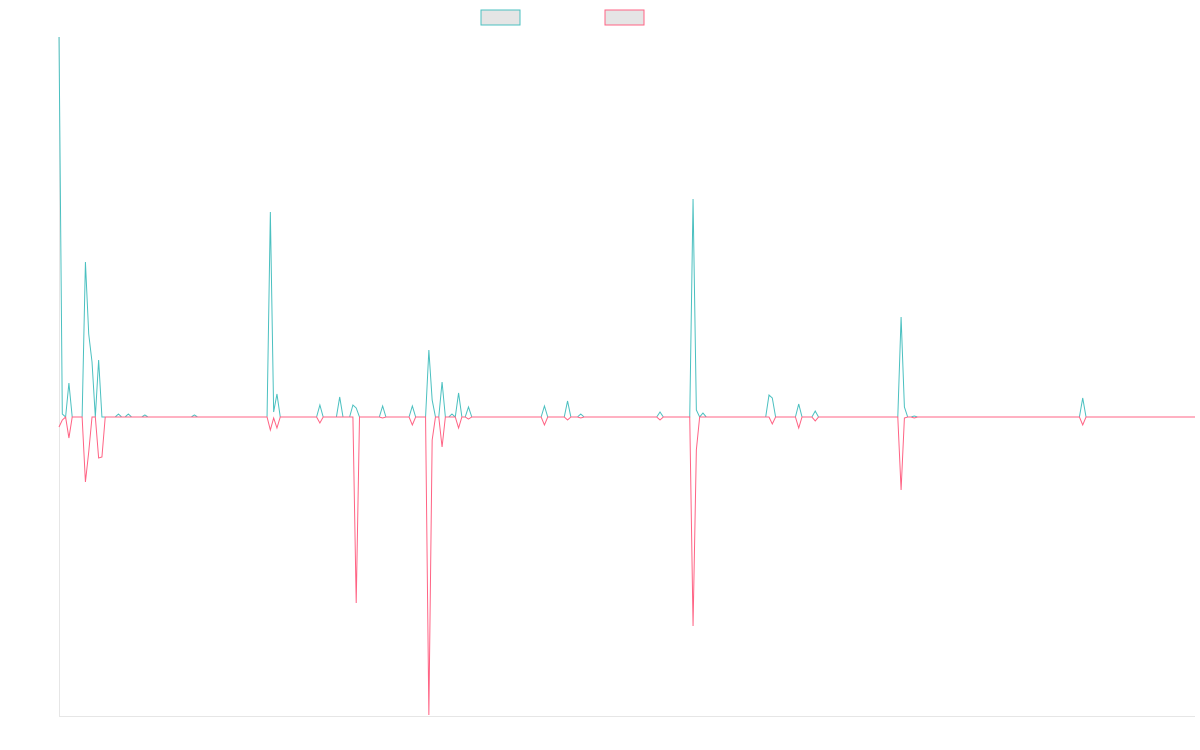 Image resolution: width=1200 pixels, height=750 pixels. What do you see at coordinates (562, 17) in the screenshot?
I see `legend` at bounding box center [562, 17].